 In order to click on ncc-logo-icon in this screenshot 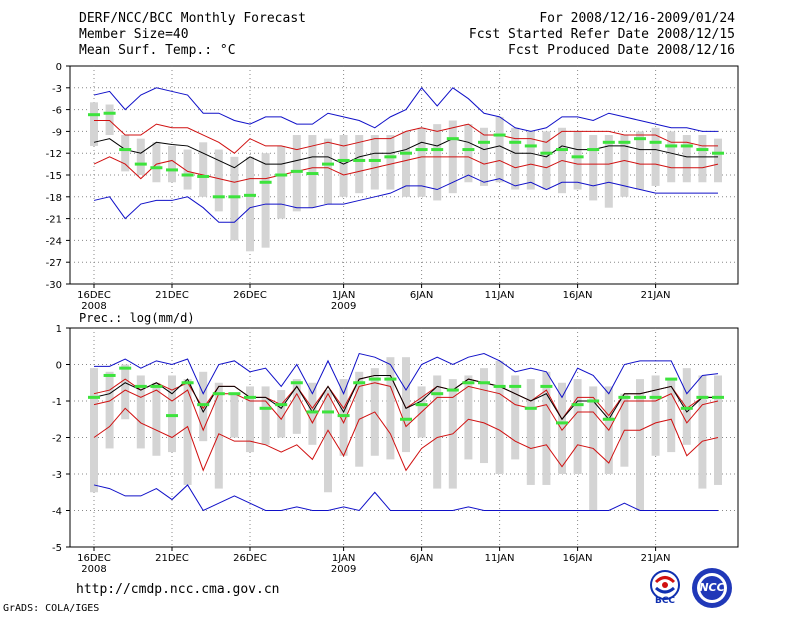, I will do `click(712, 588)`.